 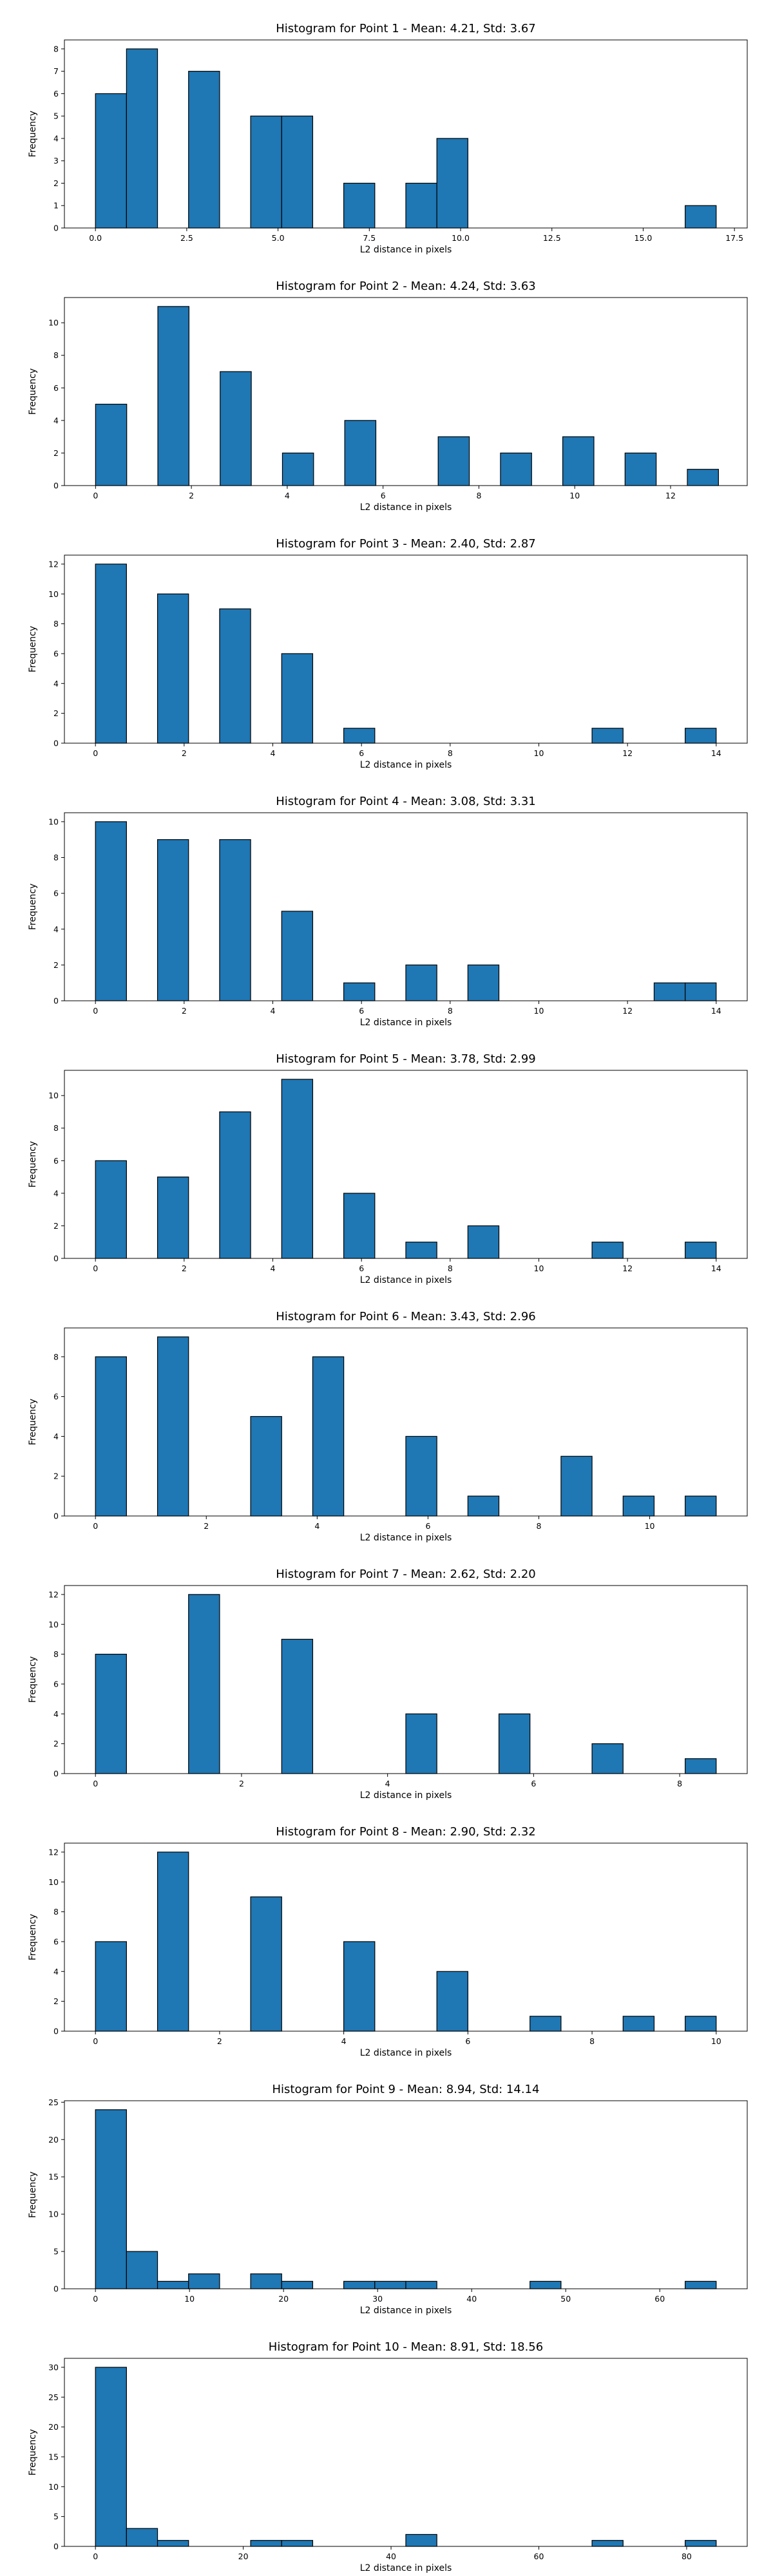 What do you see at coordinates (53, 2456) in the screenshot?
I see `y-tick-label: 15` at bounding box center [53, 2456].